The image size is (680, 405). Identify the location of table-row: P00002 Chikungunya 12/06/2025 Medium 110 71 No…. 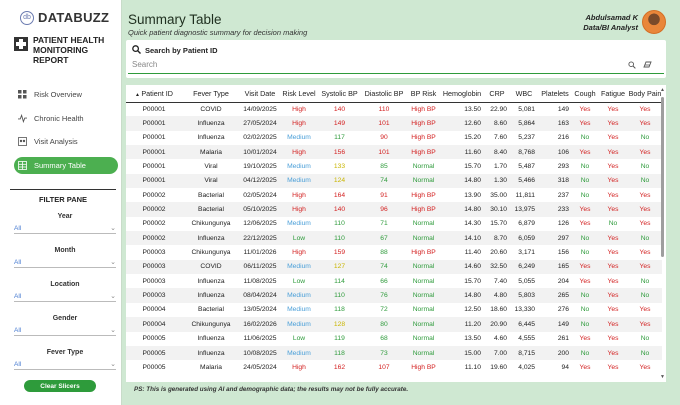
(394, 224).